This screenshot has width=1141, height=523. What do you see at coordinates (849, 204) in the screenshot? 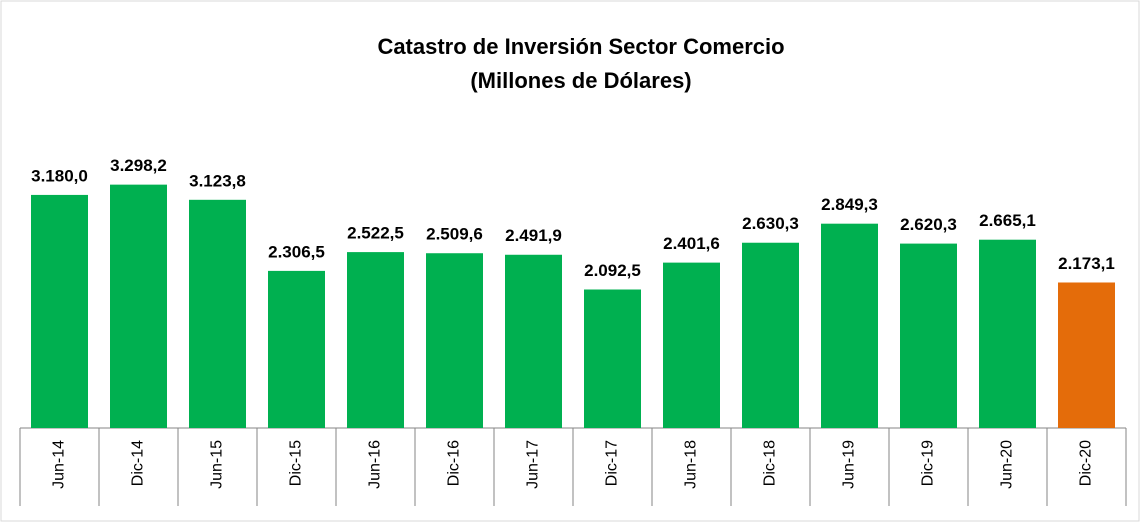
I see `data-label: 2.849,3` at bounding box center [849, 204].